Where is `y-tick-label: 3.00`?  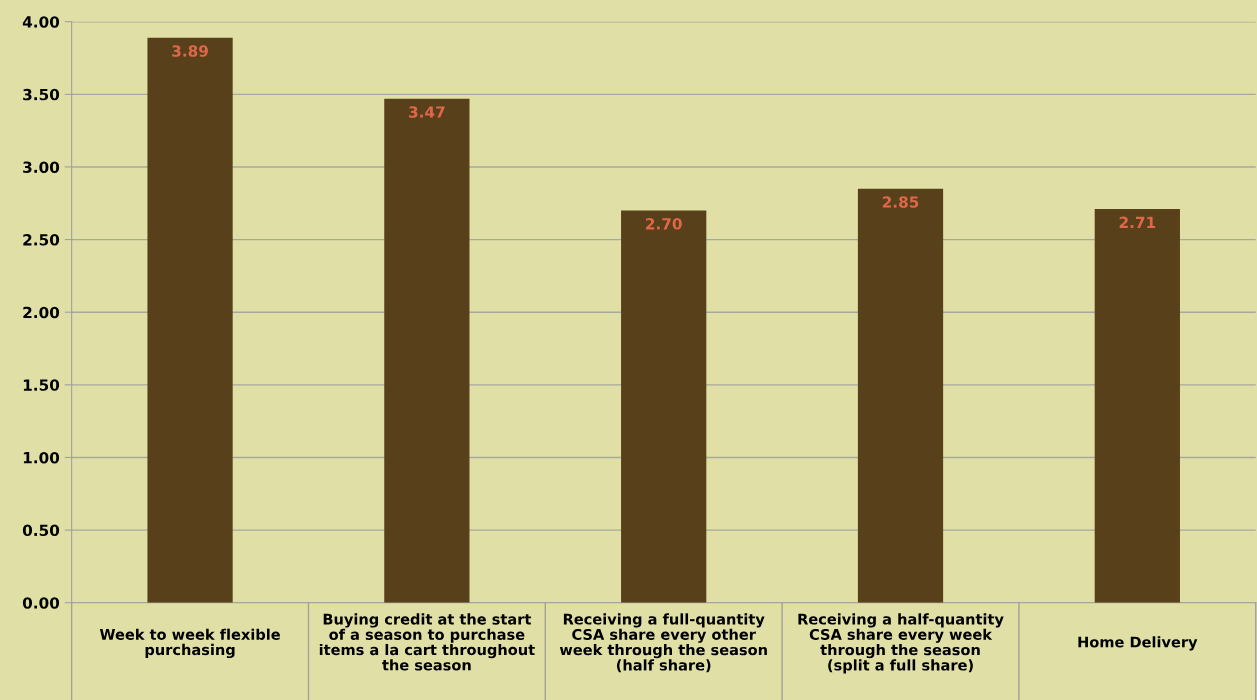
y-tick-label: 3.00 is located at coordinates (41, 167).